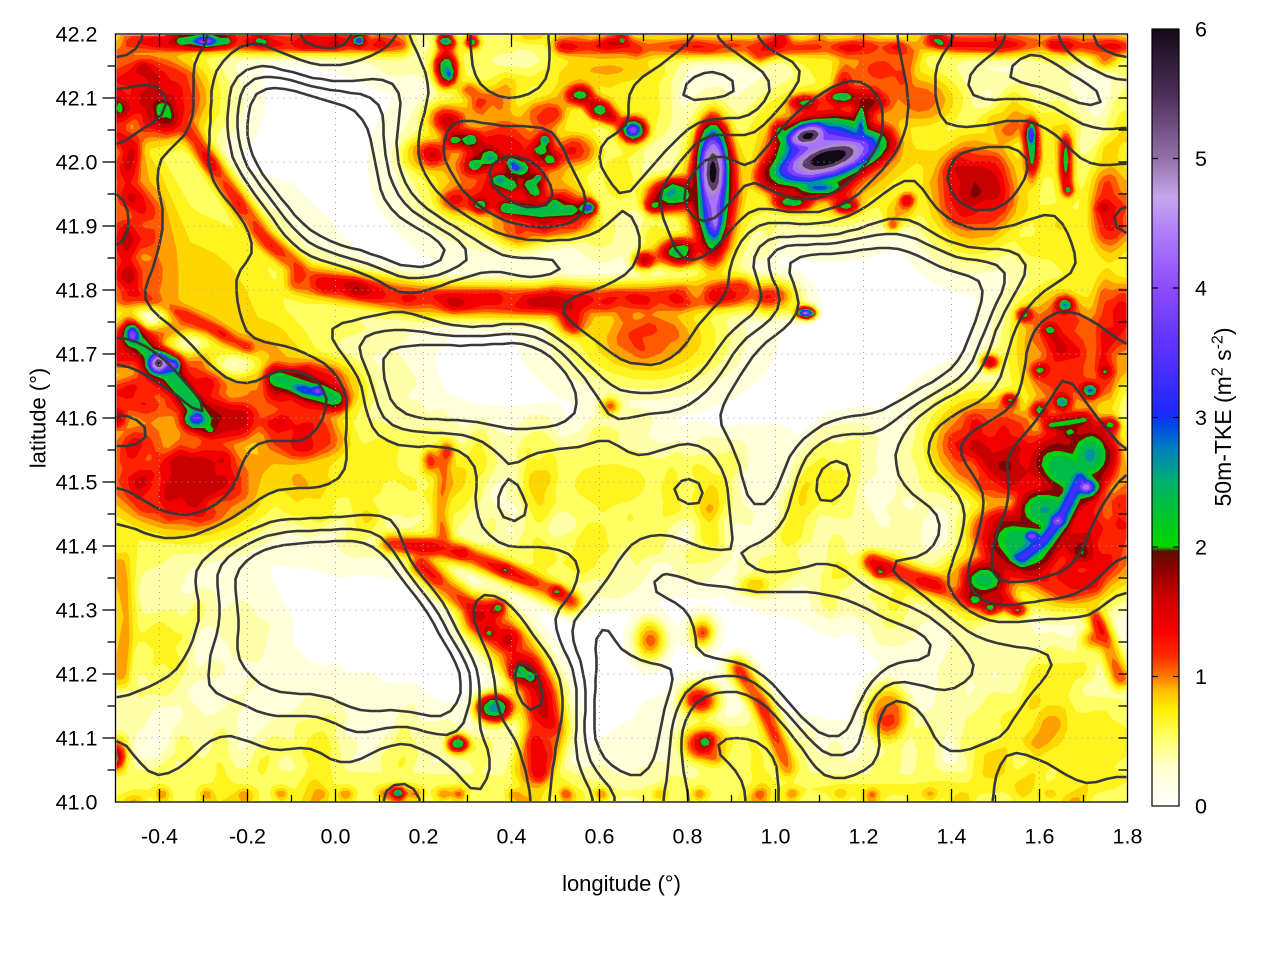 The image size is (1280, 960). Describe the element at coordinates (77, 739) in the screenshot. I see `svg-text: 41.1` at that location.